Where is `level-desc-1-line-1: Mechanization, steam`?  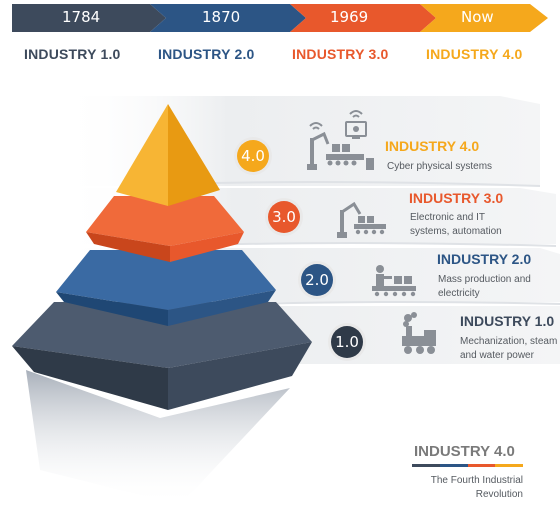
level-desc-1-line-1: Mechanization, steam is located at coordinates (509, 341).